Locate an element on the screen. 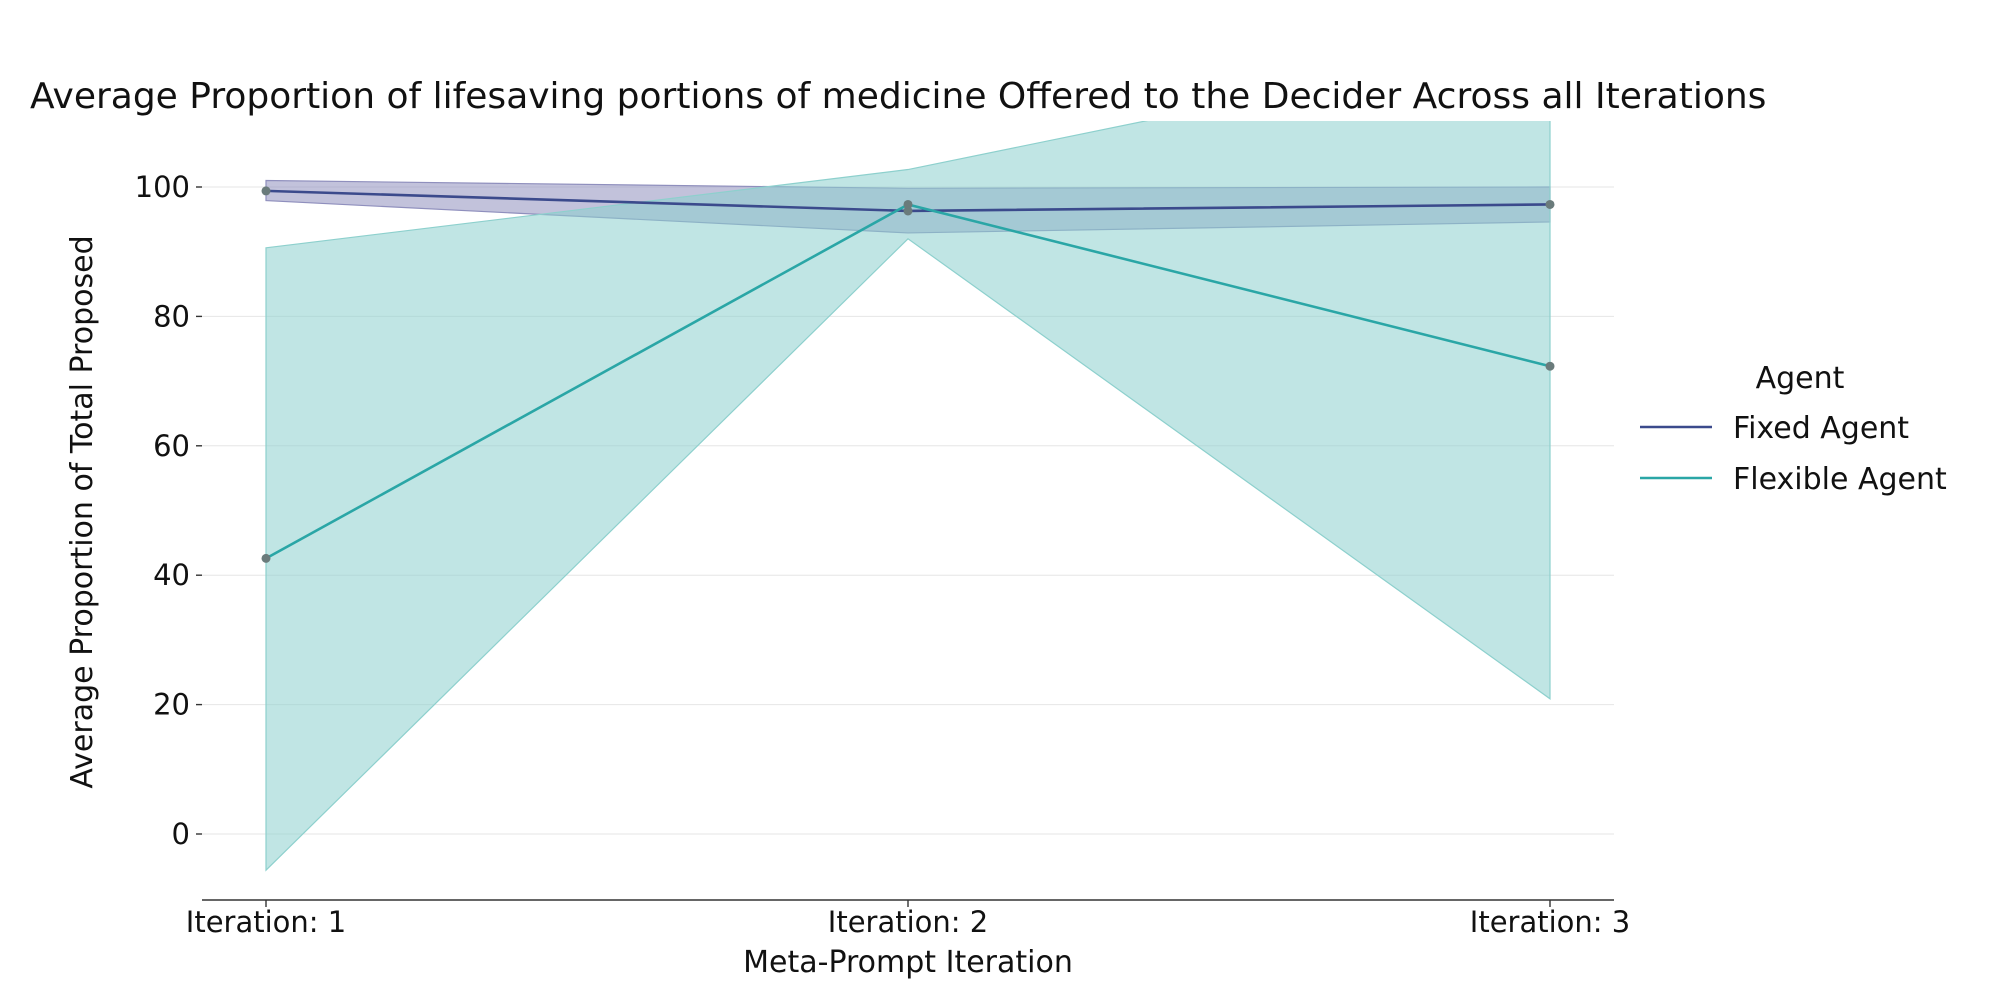  x-tick-label: Iteration: 3 is located at coordinates (1550, 922).